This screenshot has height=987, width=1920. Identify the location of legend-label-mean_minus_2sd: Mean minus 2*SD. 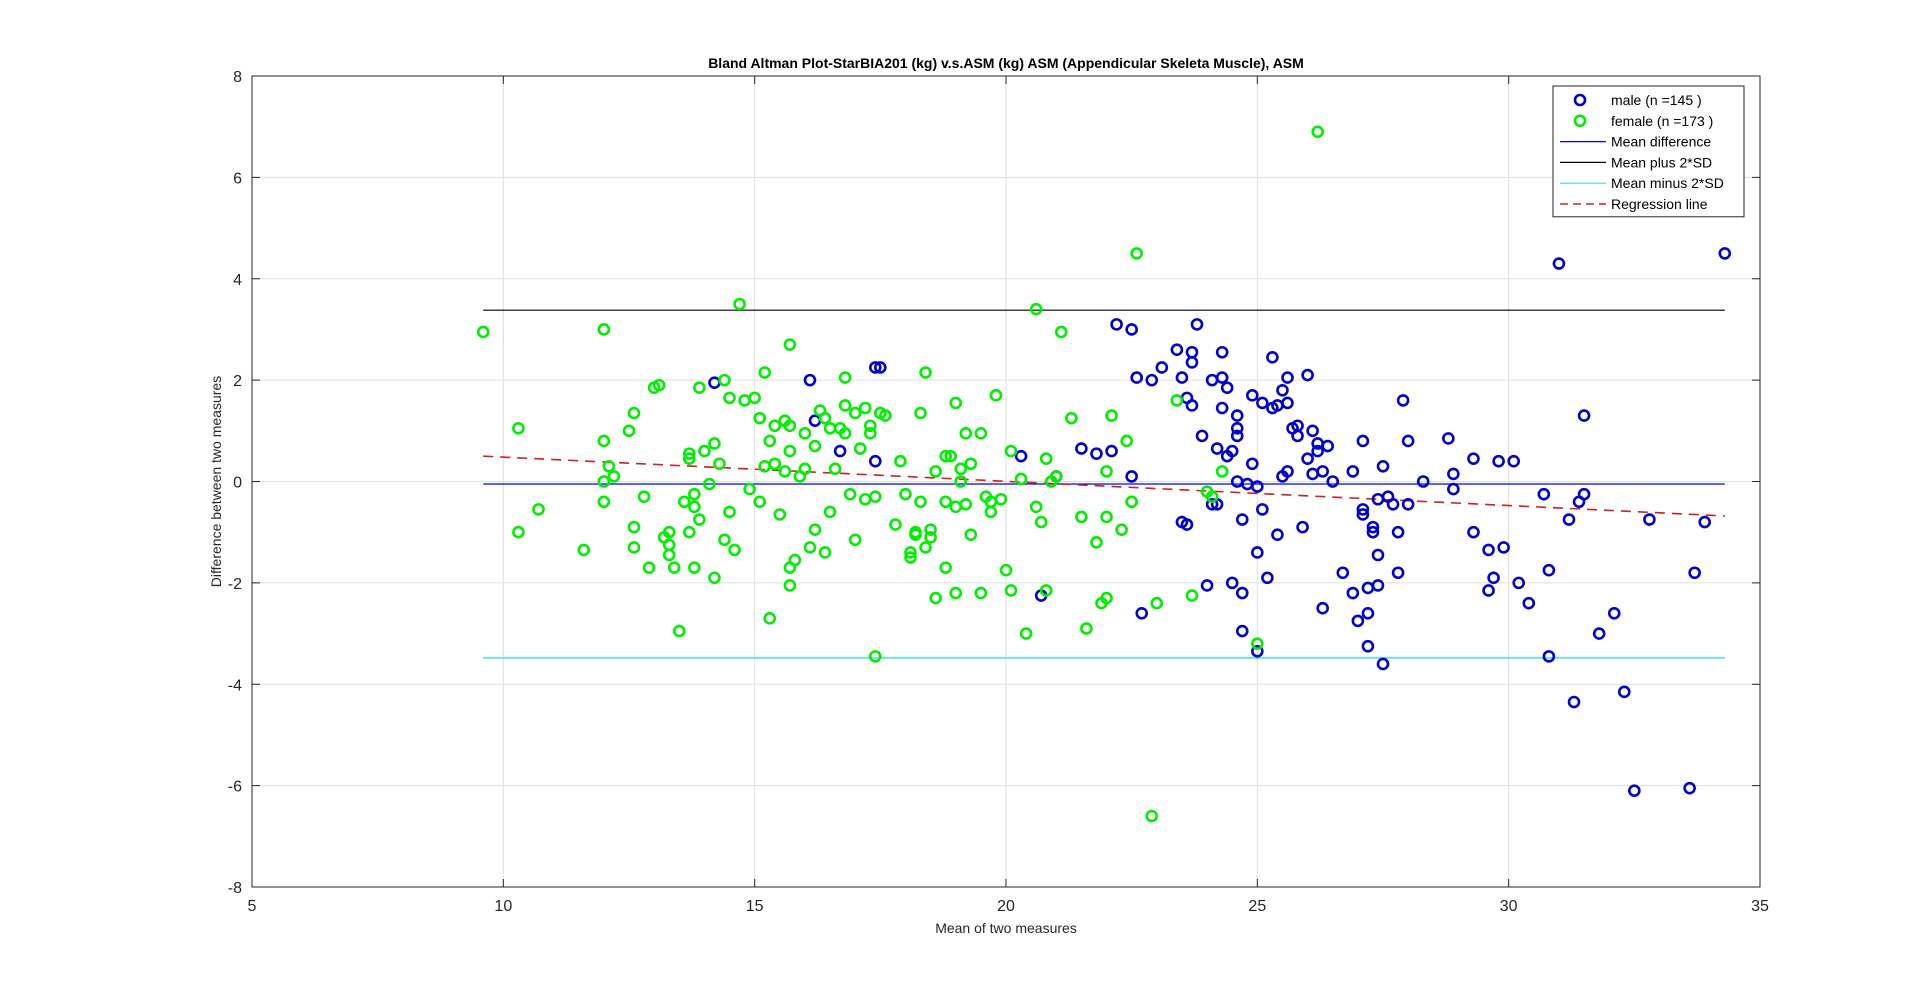
(1667, 183).